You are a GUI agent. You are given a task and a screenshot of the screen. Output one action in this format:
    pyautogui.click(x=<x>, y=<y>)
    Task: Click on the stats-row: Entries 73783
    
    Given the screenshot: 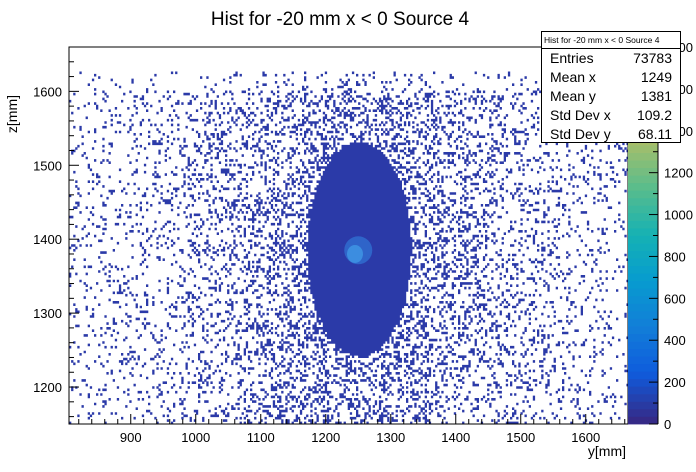 What is the action you would take?
    pyautogui.click(x=611, y=58)
    